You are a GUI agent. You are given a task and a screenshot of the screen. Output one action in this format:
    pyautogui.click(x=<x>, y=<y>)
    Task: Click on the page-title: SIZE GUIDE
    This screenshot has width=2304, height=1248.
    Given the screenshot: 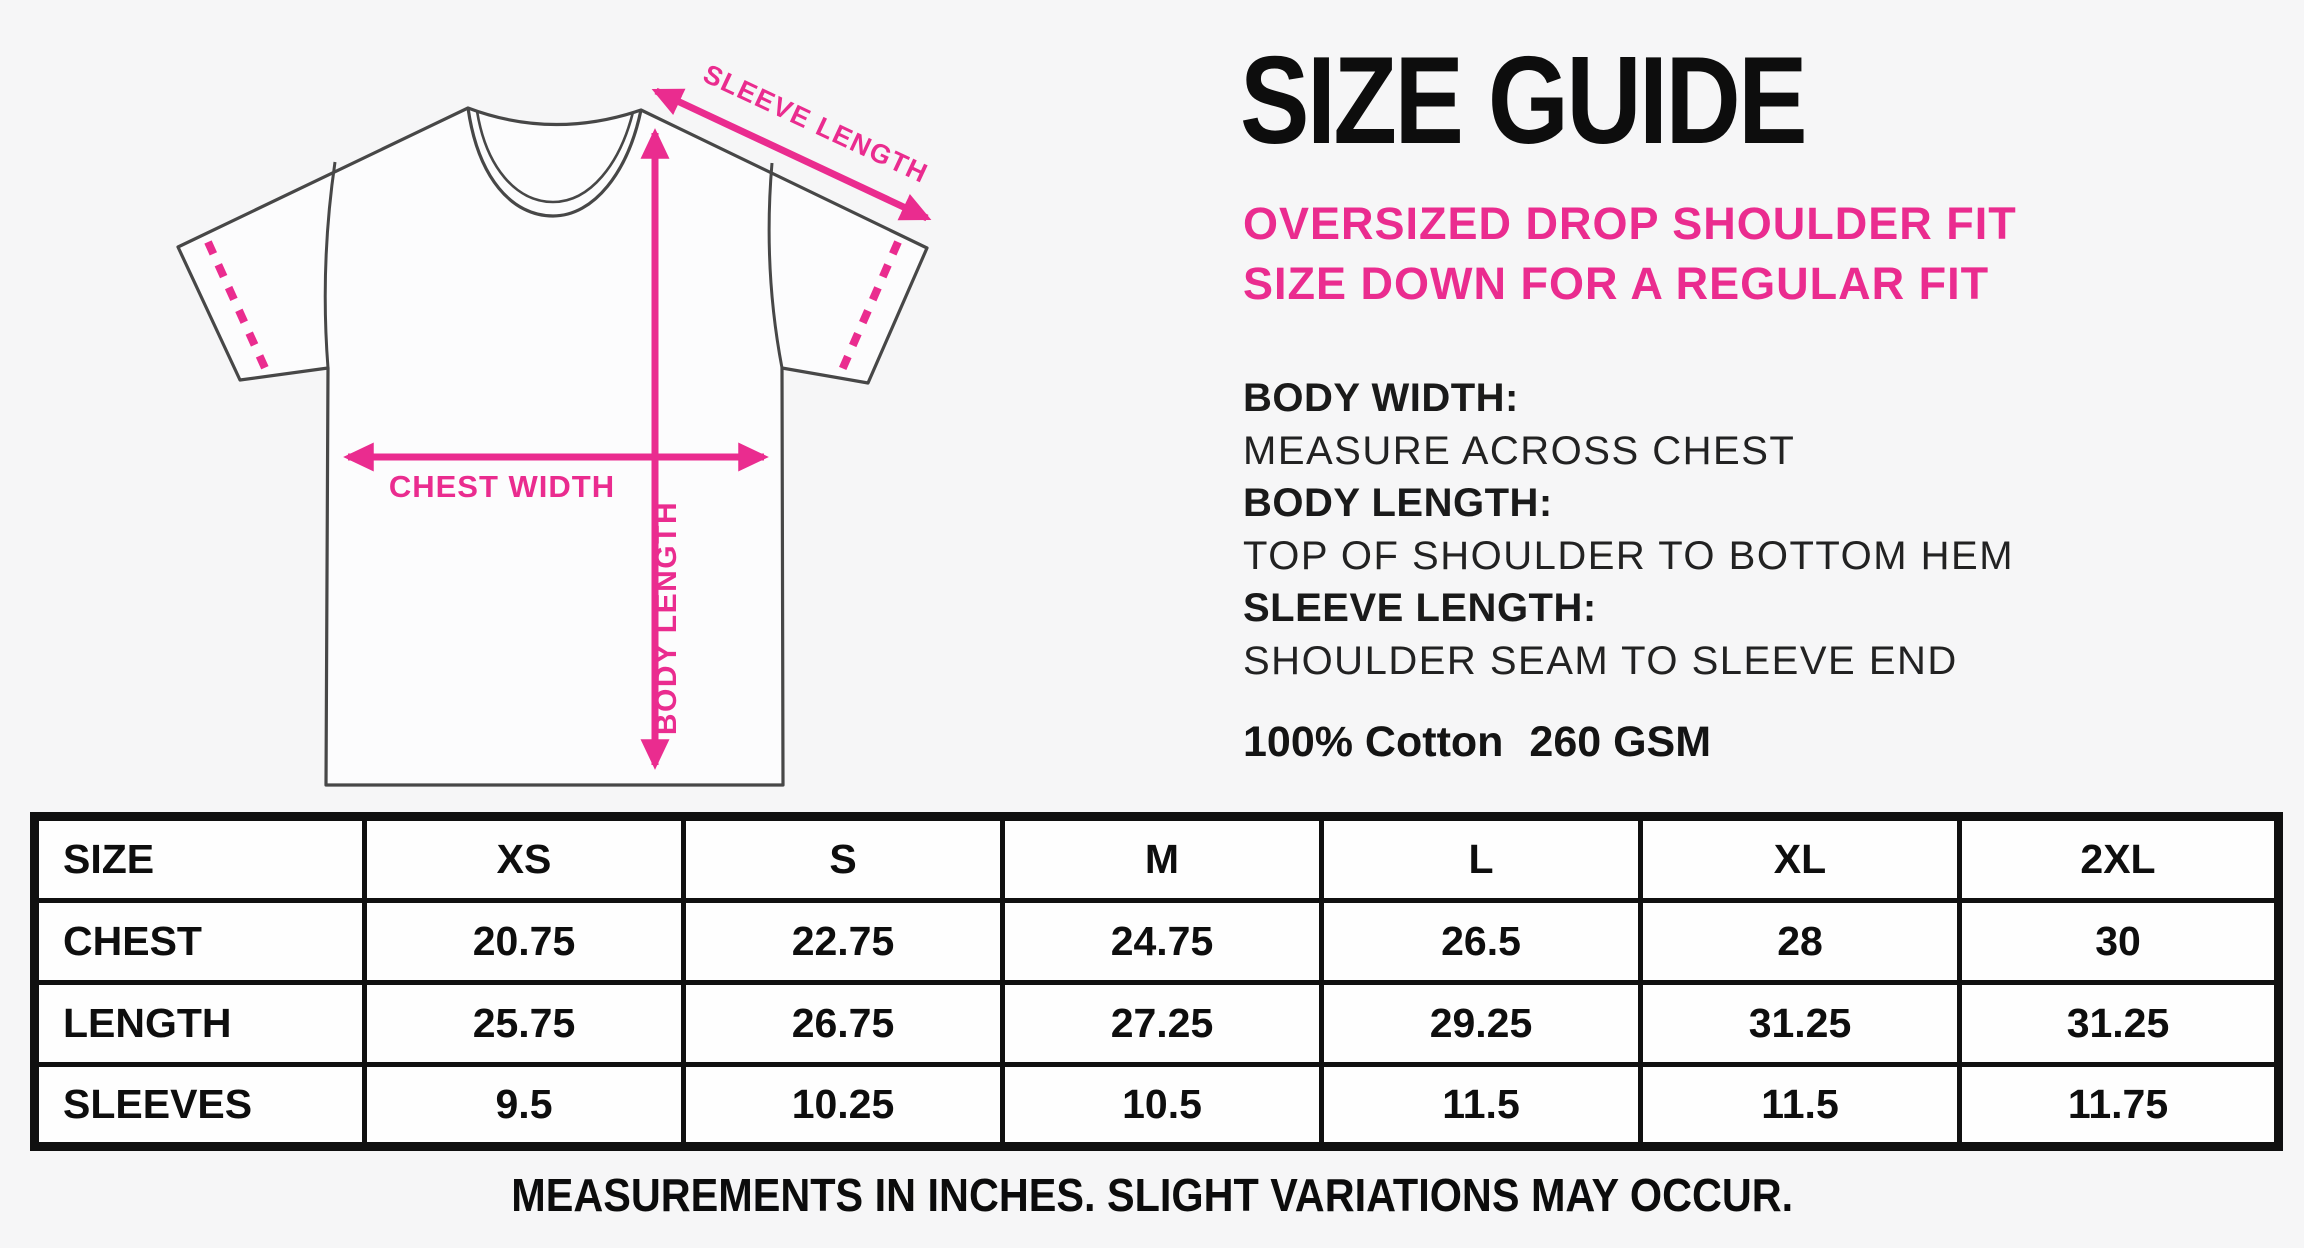 What is the action you would take?
    pyautogui.click(x=1576, y=101)
    